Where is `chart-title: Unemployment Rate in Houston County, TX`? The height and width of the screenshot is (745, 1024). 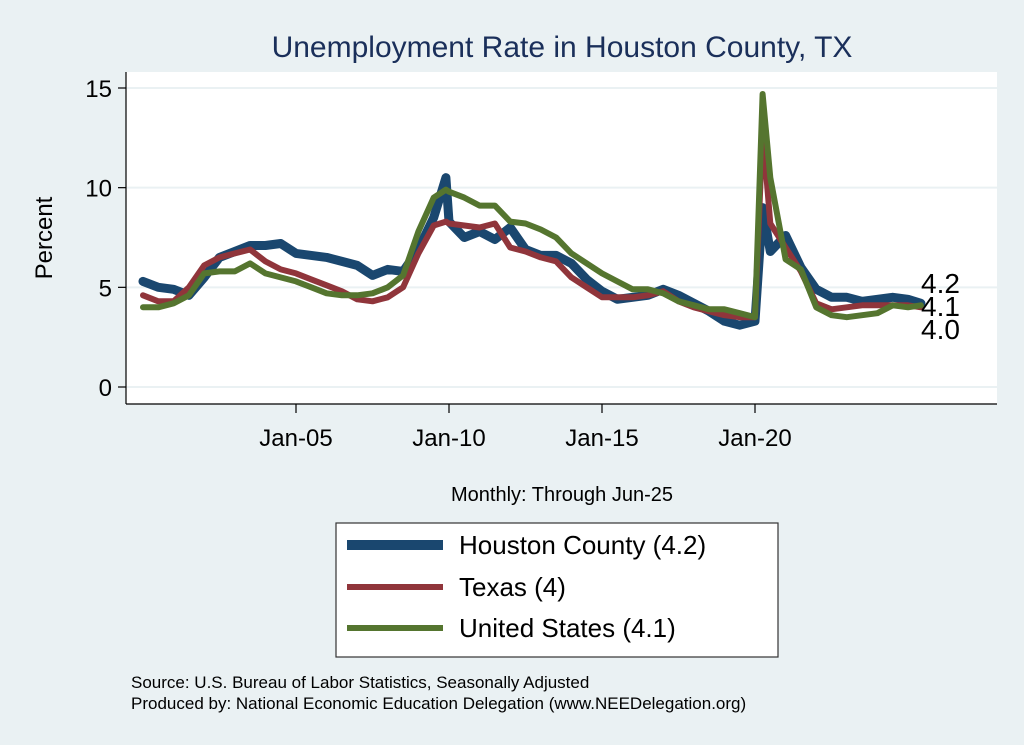 chart-title: Unemployment Rate in Houston County, TX is located at coordinates (562, 47).